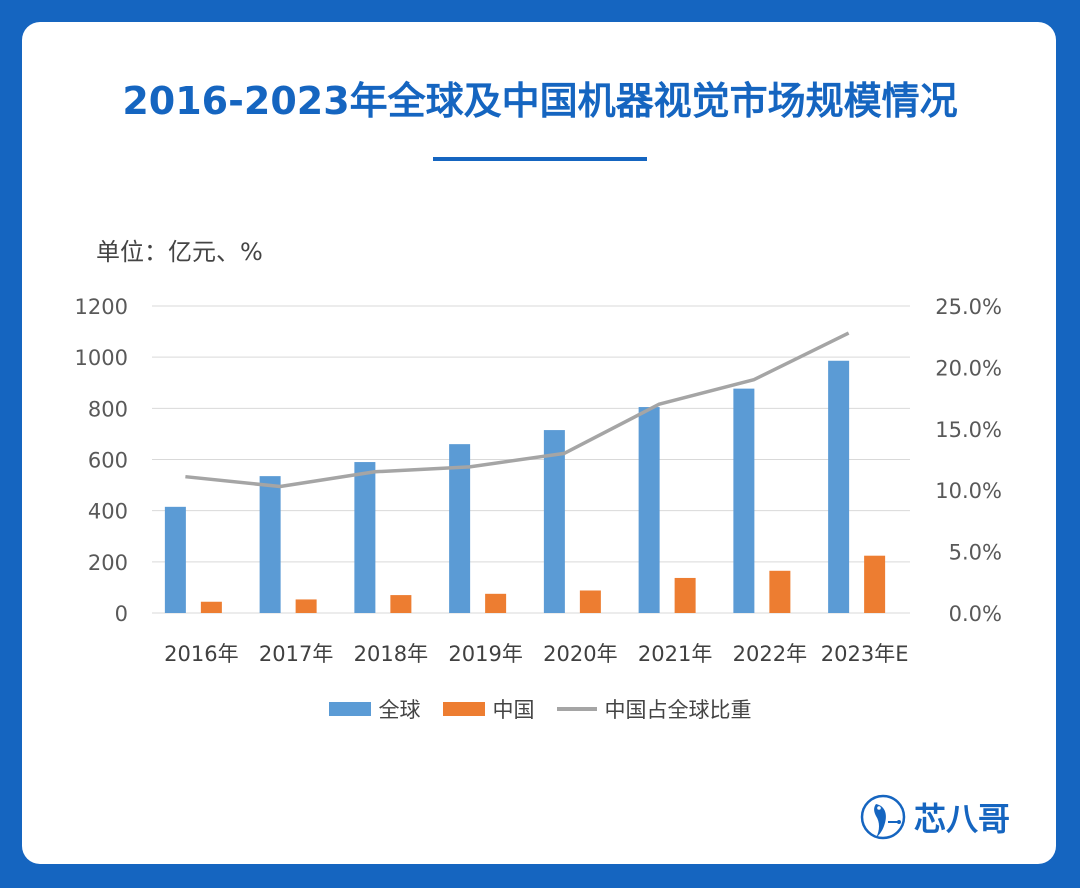 Image resolution: width=1080 pixels, height=888 pixels. Describe the element at coordinates (296, 654) in the screenshot. I see `x-tick-label: 2017年` at that location.